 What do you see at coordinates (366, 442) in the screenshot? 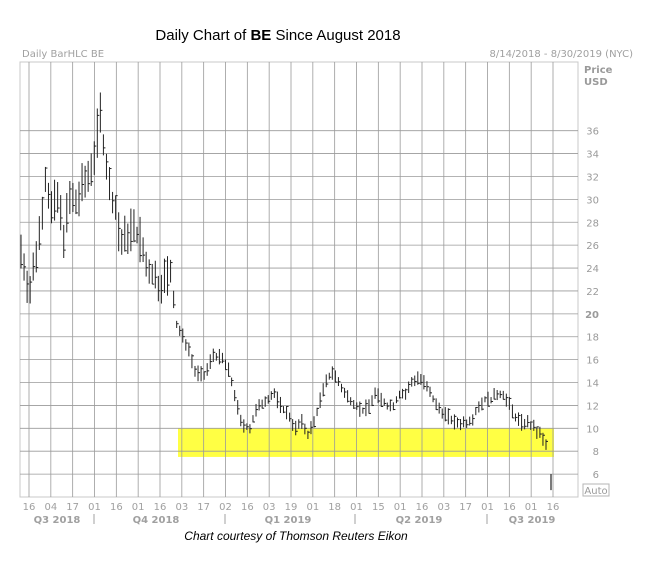
I see `support-zone-highlight` at bounding box center [366, 442].